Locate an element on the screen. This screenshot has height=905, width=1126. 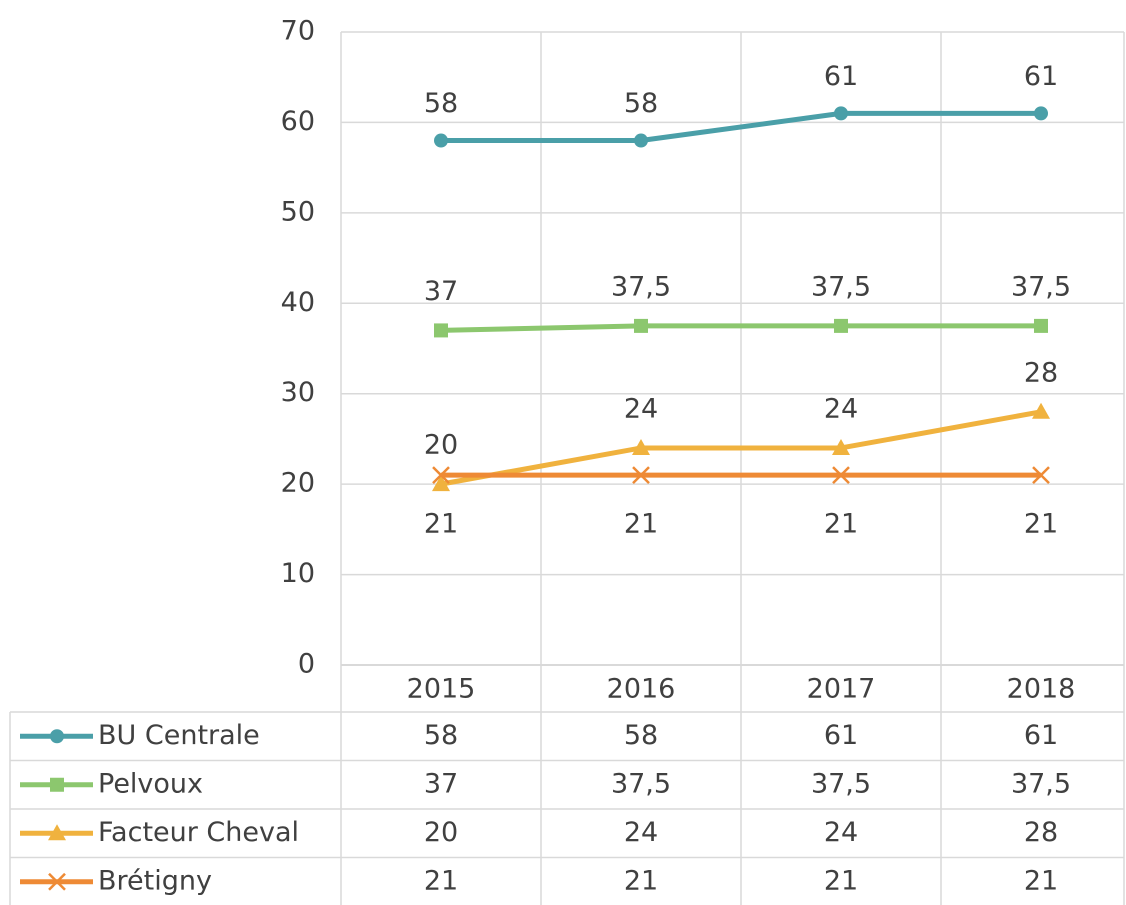
legend-label: Pelvoux is located at coordinates (150, 783).